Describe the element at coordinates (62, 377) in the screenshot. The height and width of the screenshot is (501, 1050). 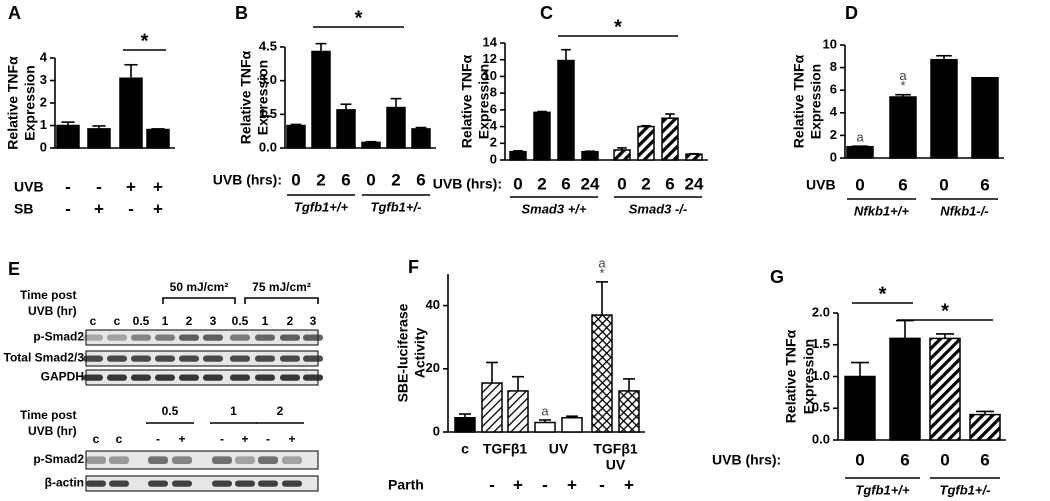
I see `blot-row-label: GAPDH` at that location.